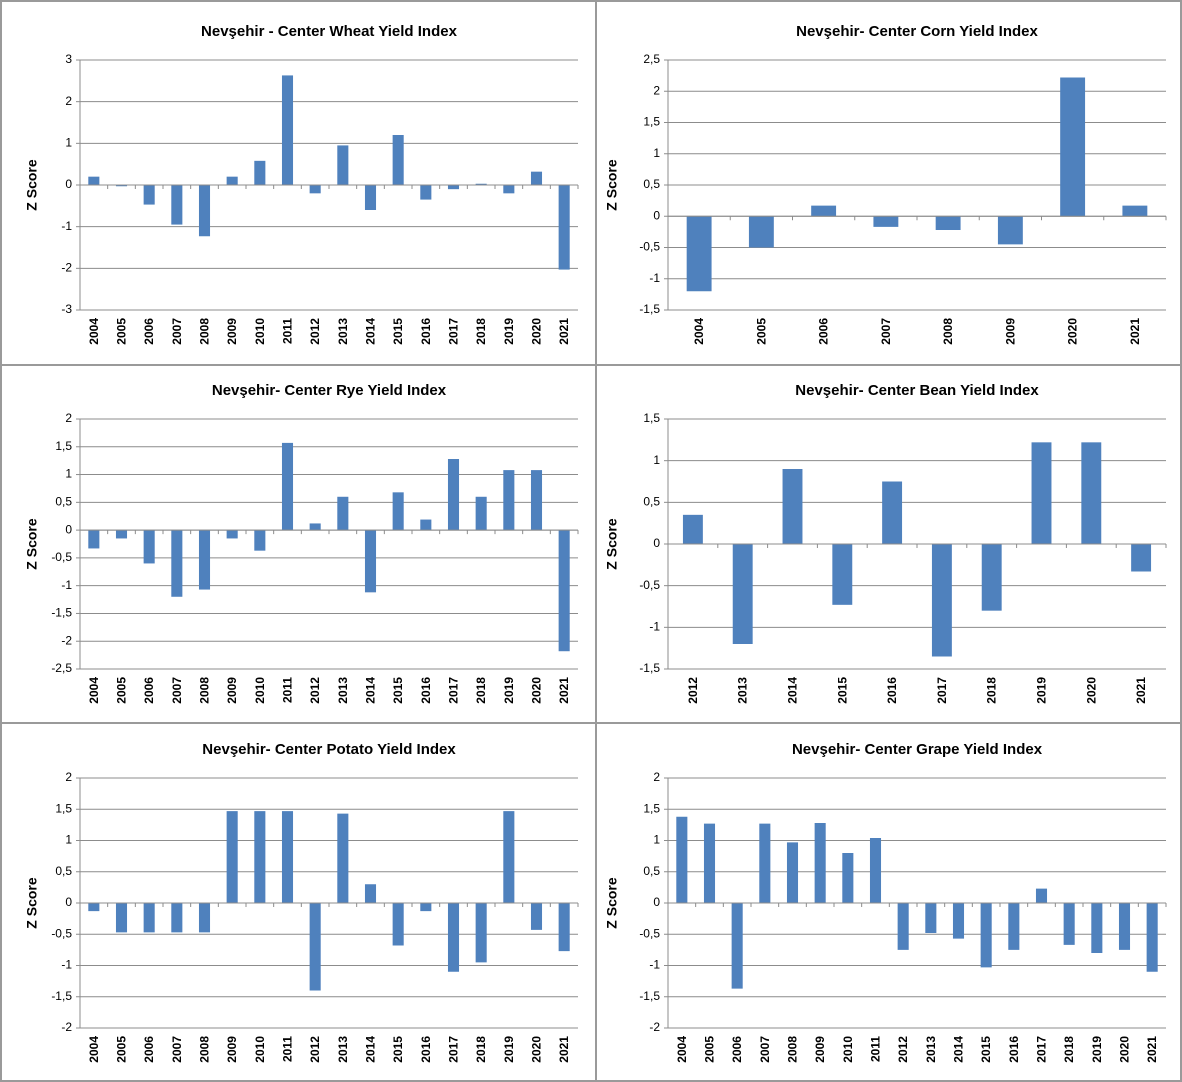 The image size is (1182, 1082). What do you see at coordinates (32, 185) in the screenshot?
I see `y-axis-title: Z Score` at bounding box center [32, 185].